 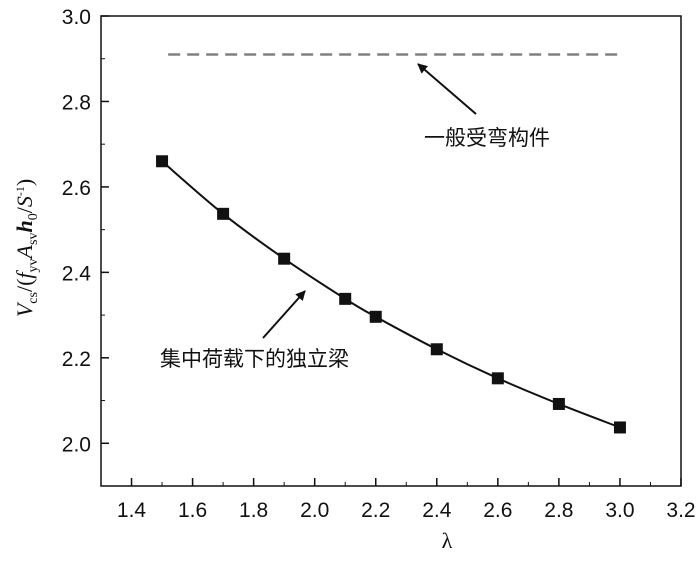 What do you see at coordinates (76, 102) in the screenshot?
I see `y-tick-label: 2.8` at bounding box center [76, 102].